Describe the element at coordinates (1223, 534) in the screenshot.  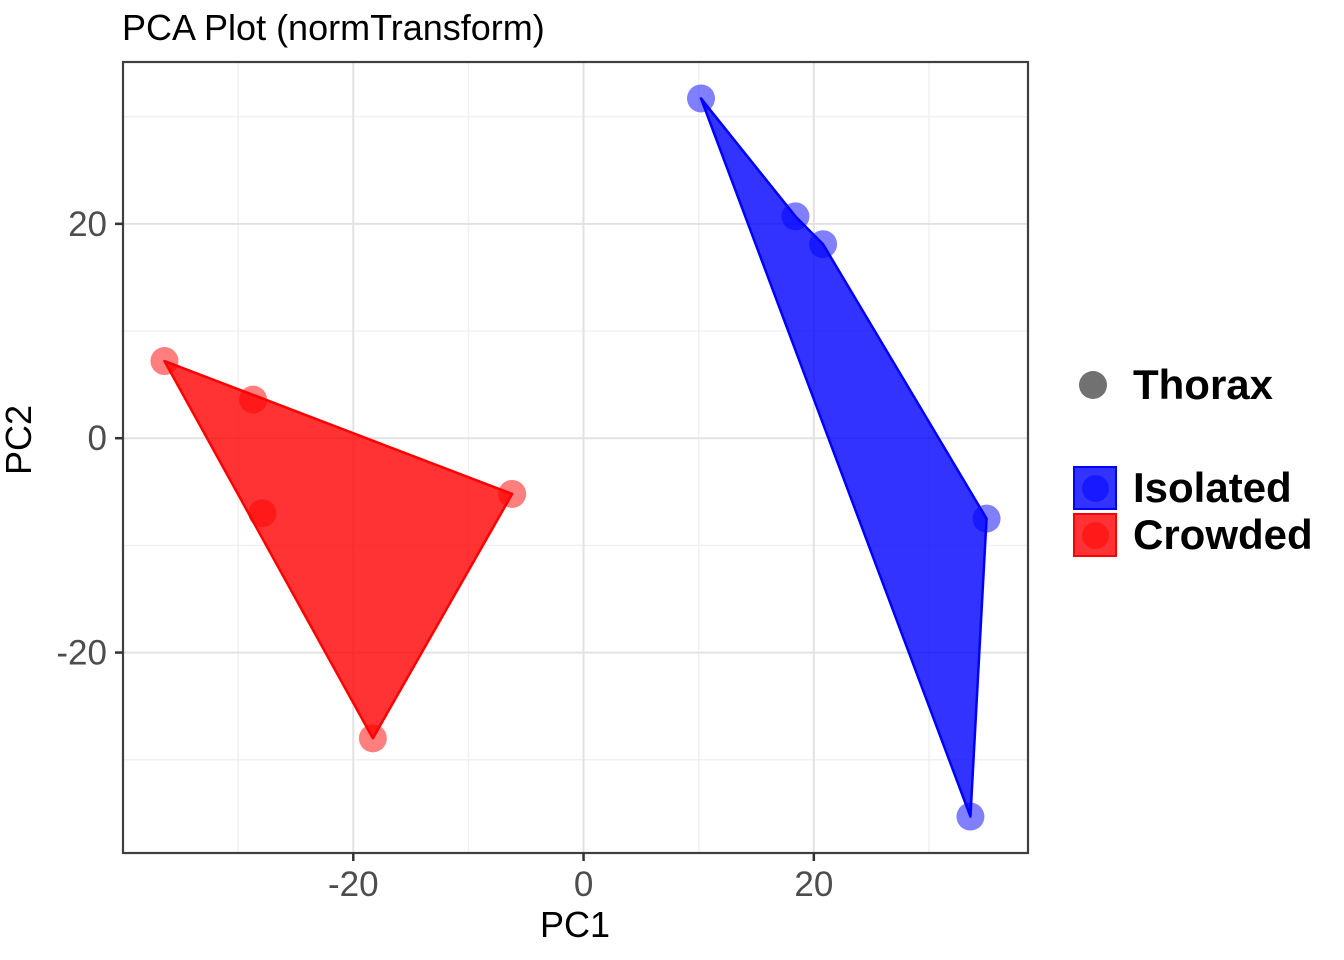
I see `legend-label-crowded: Crowded` at that location.